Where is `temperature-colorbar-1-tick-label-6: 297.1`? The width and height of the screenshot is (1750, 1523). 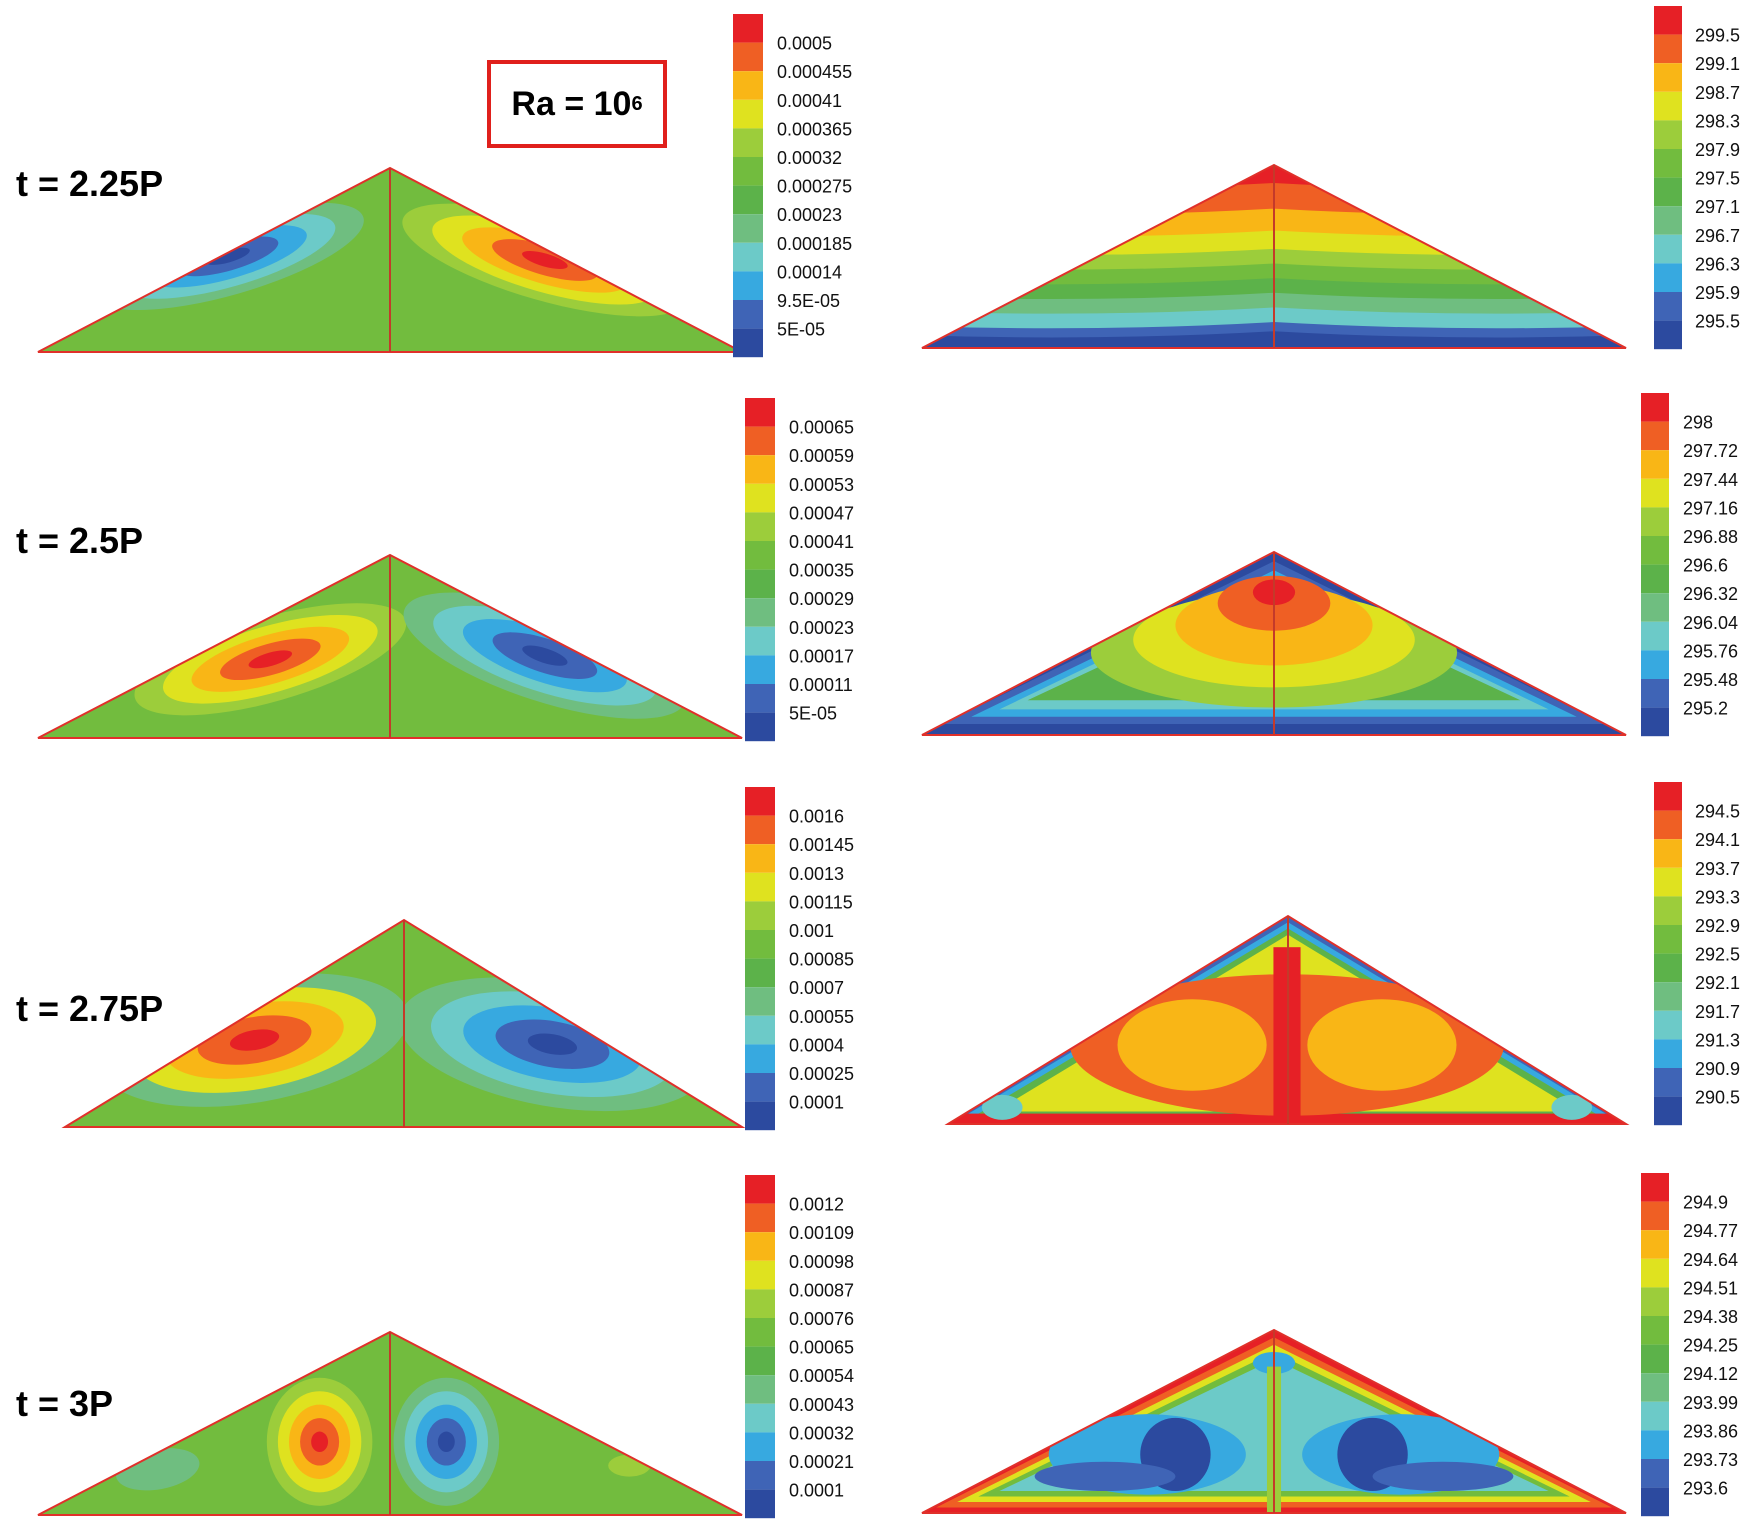 temperature-colorbar-1-tick-label-6: 297.1 is located at coordinates (1717, 207).